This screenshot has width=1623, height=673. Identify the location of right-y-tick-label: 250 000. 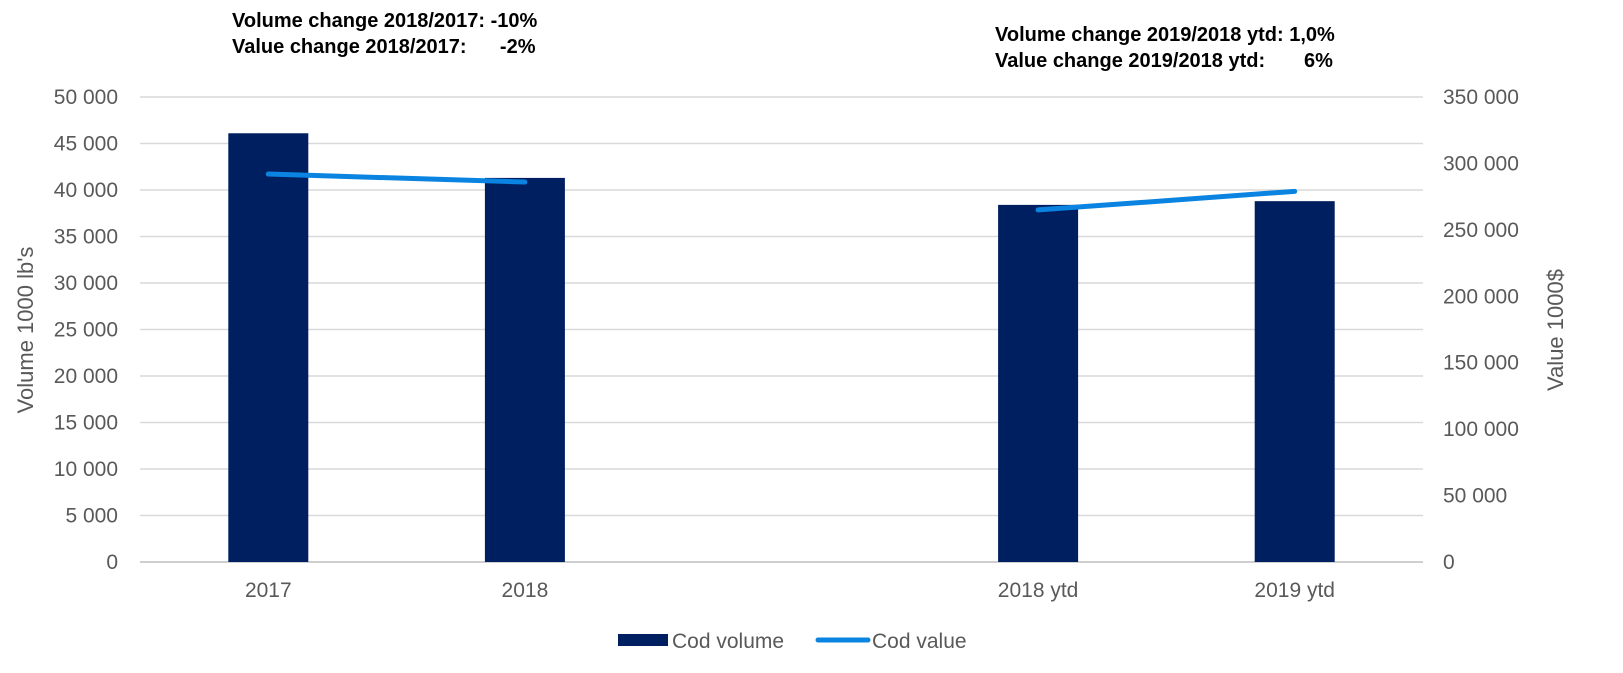
(1481, 230).